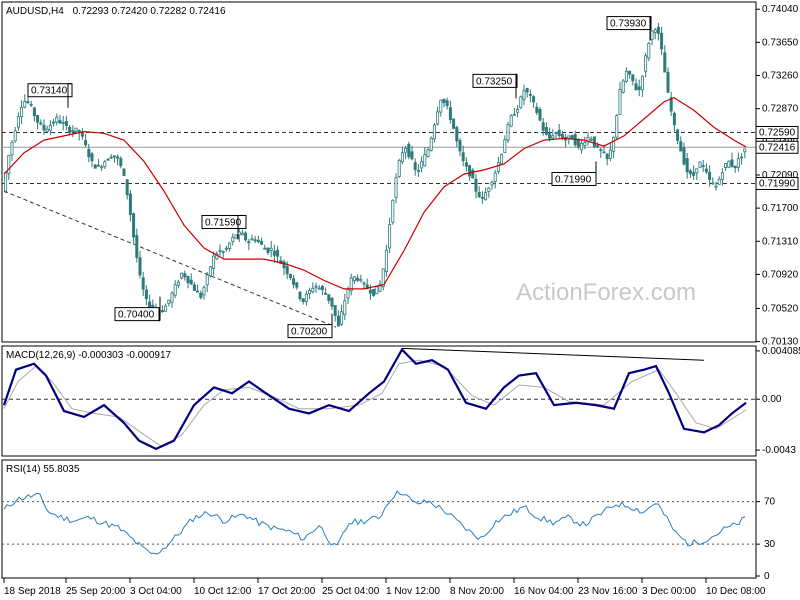  What do you see at coordinates (223, 222) in the screenshot?
I see `price-annotation-label: 0.71590` at bounding box center [223, 222].